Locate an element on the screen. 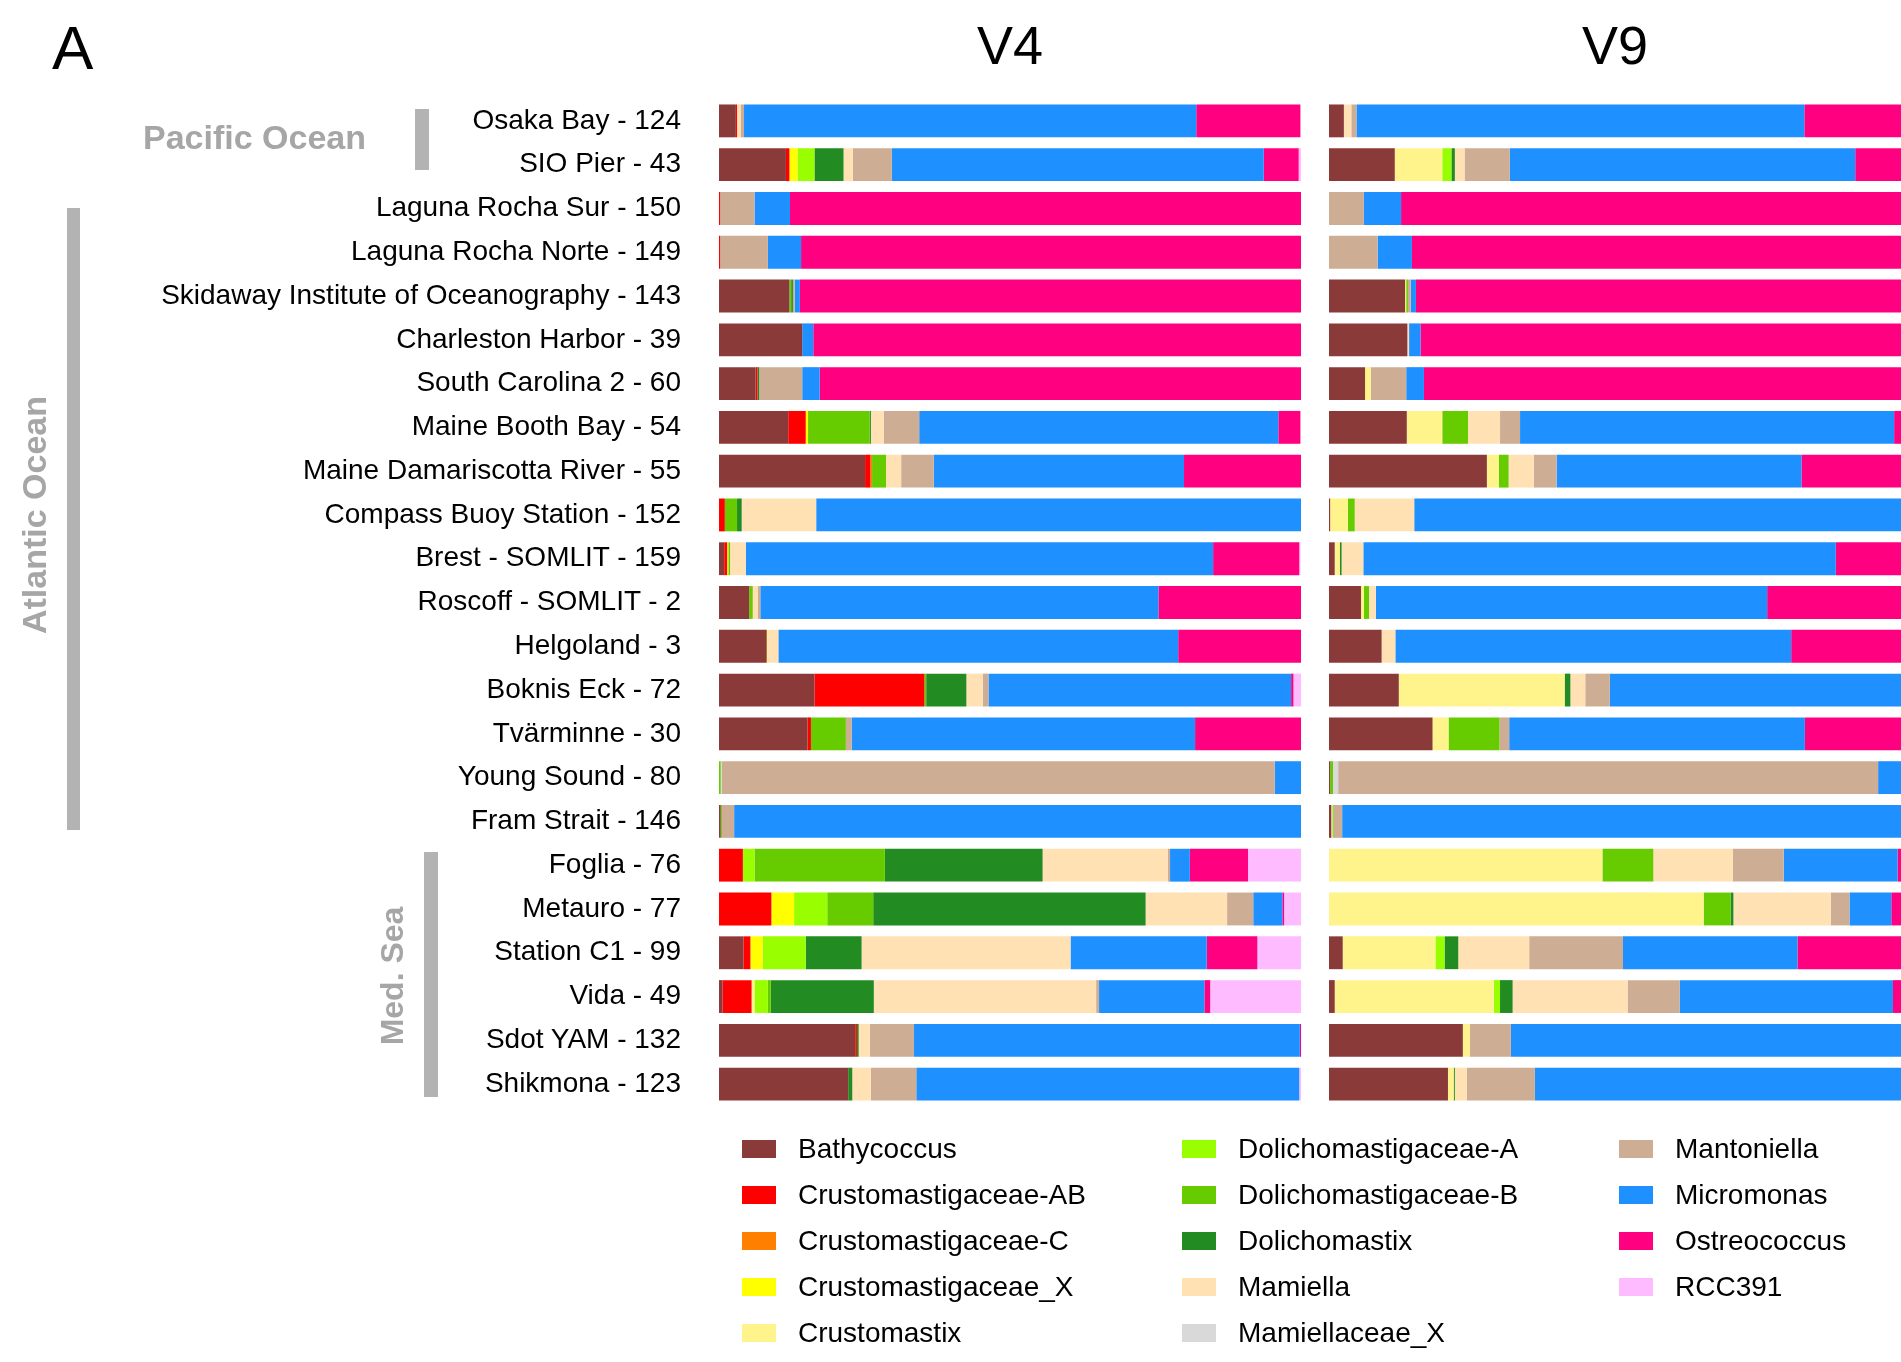  legend-label: Mamiella is located at coordinates (1294, 1287).